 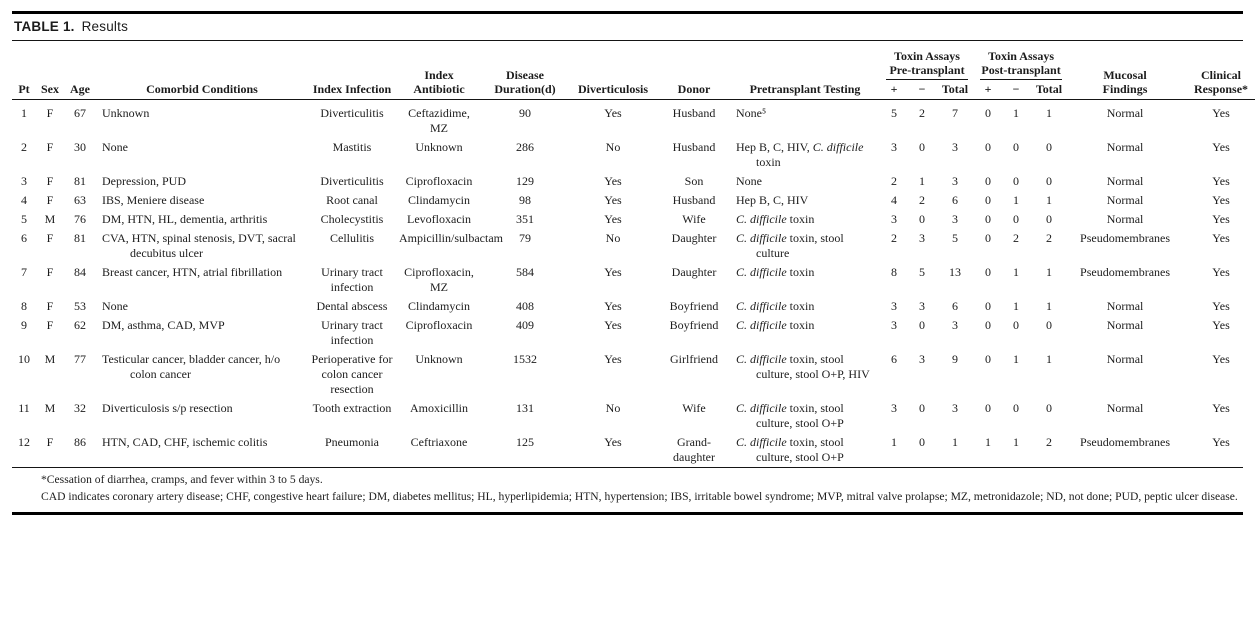 What do you see at coordinates (955, 113) in the screenshot?
I see `cell-pre-total: 7` at bounding box center [955, 113].